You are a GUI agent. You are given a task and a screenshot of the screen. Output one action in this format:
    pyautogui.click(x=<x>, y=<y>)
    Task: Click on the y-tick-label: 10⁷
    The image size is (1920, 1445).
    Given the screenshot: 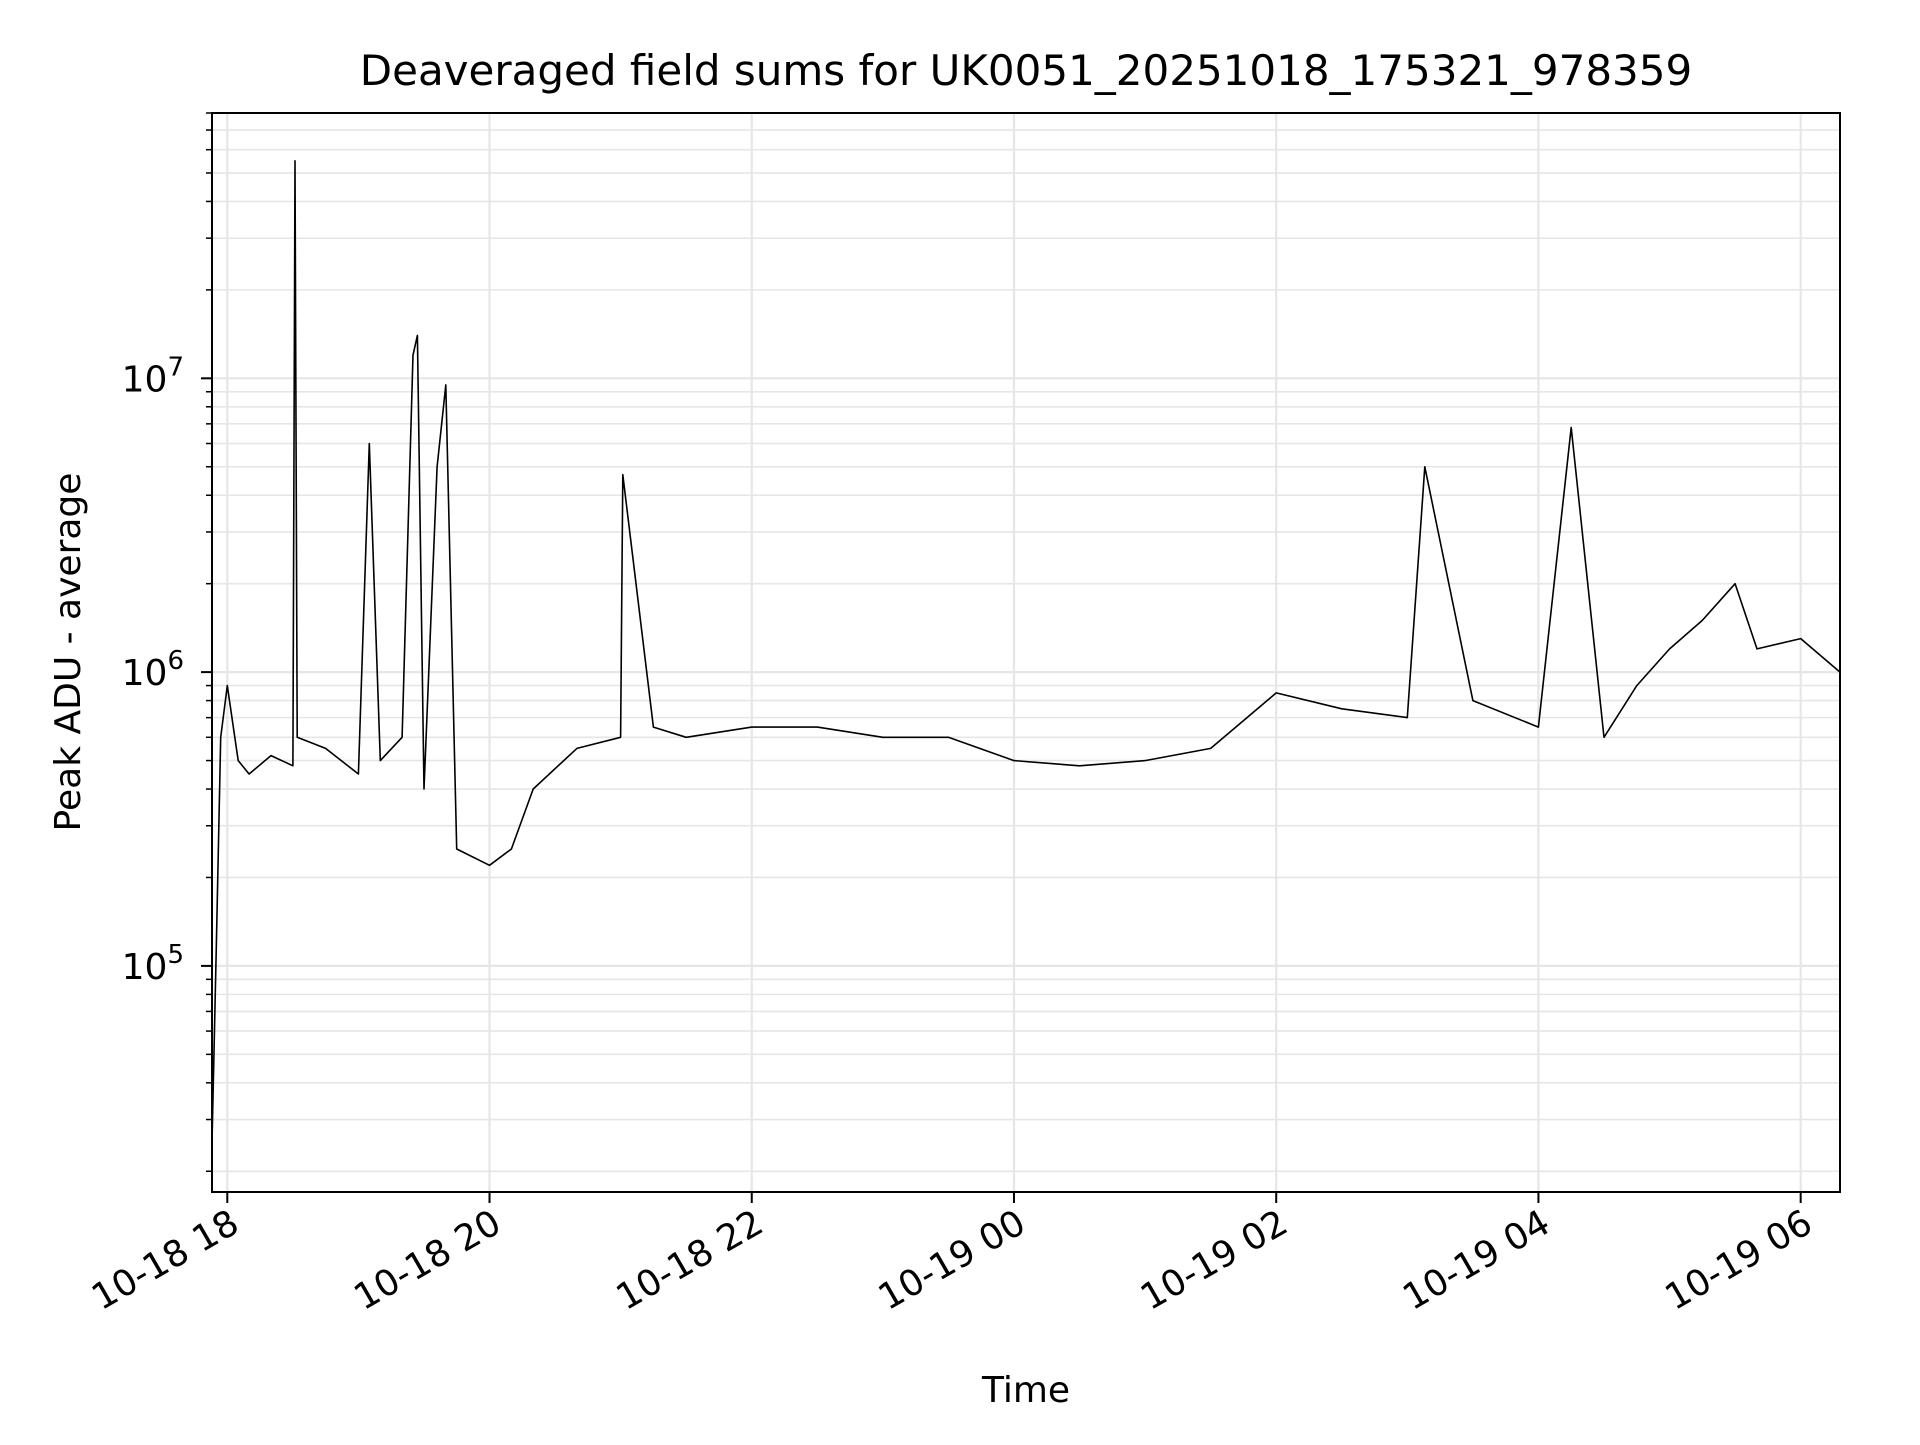 What is the action you would take?
    pyautogui.click(x=153, y=376)
    